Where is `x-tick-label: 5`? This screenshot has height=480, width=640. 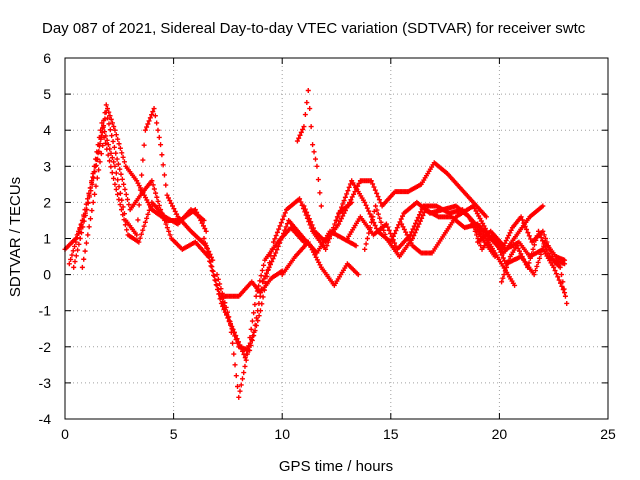 x-tick-label: 5 is located at coordinates (174, 434).